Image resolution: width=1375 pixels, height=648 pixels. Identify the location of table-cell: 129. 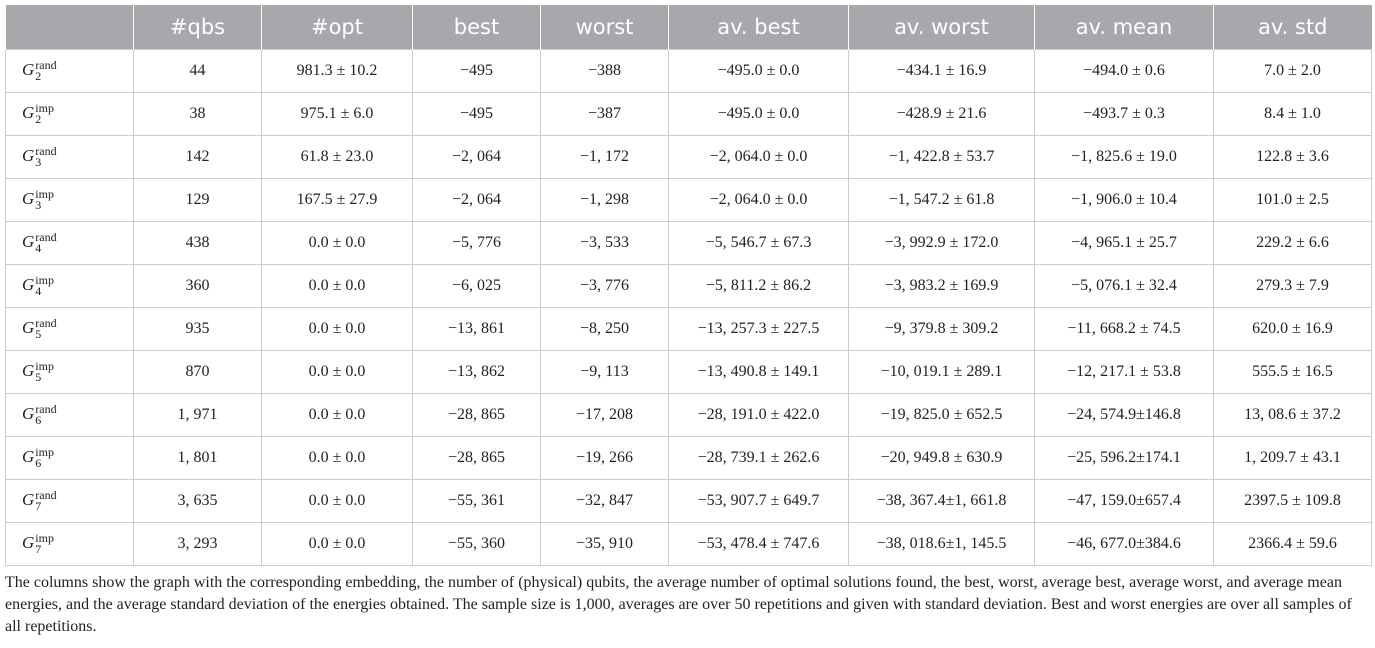
(197, 200).